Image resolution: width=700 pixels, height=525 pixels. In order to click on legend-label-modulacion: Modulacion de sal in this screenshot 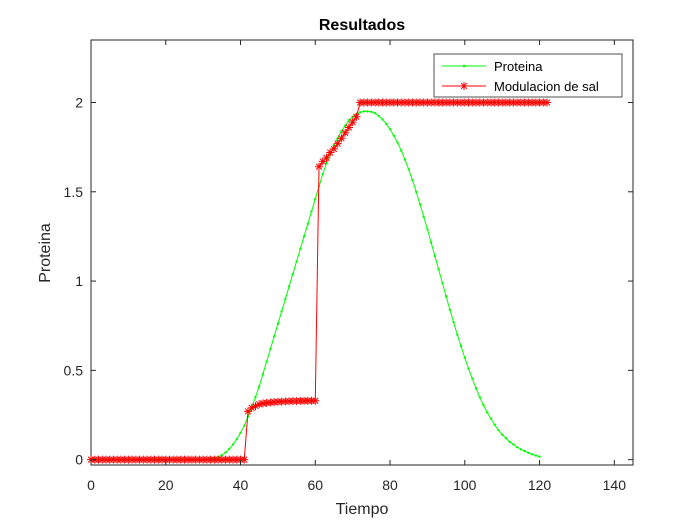, I will do `click(546, 86)`.